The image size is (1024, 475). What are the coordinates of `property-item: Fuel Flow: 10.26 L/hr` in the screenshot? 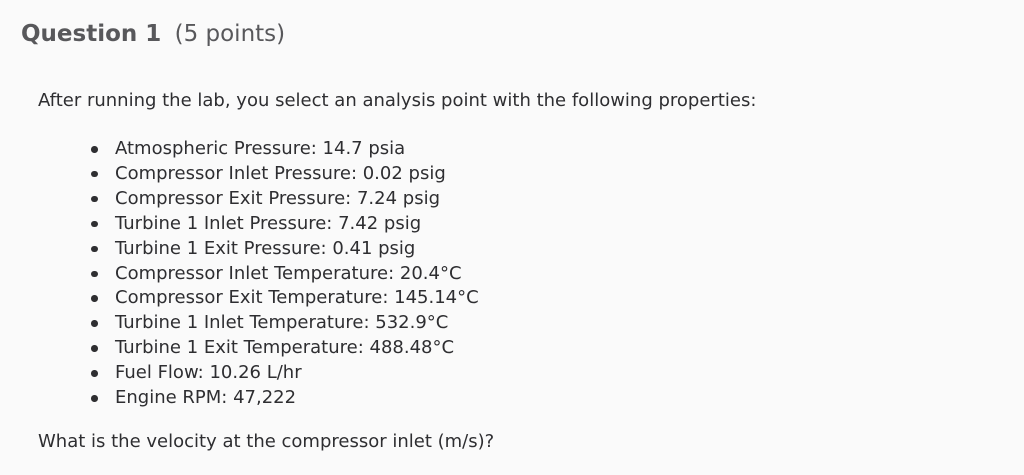 It's located at (542, 373).